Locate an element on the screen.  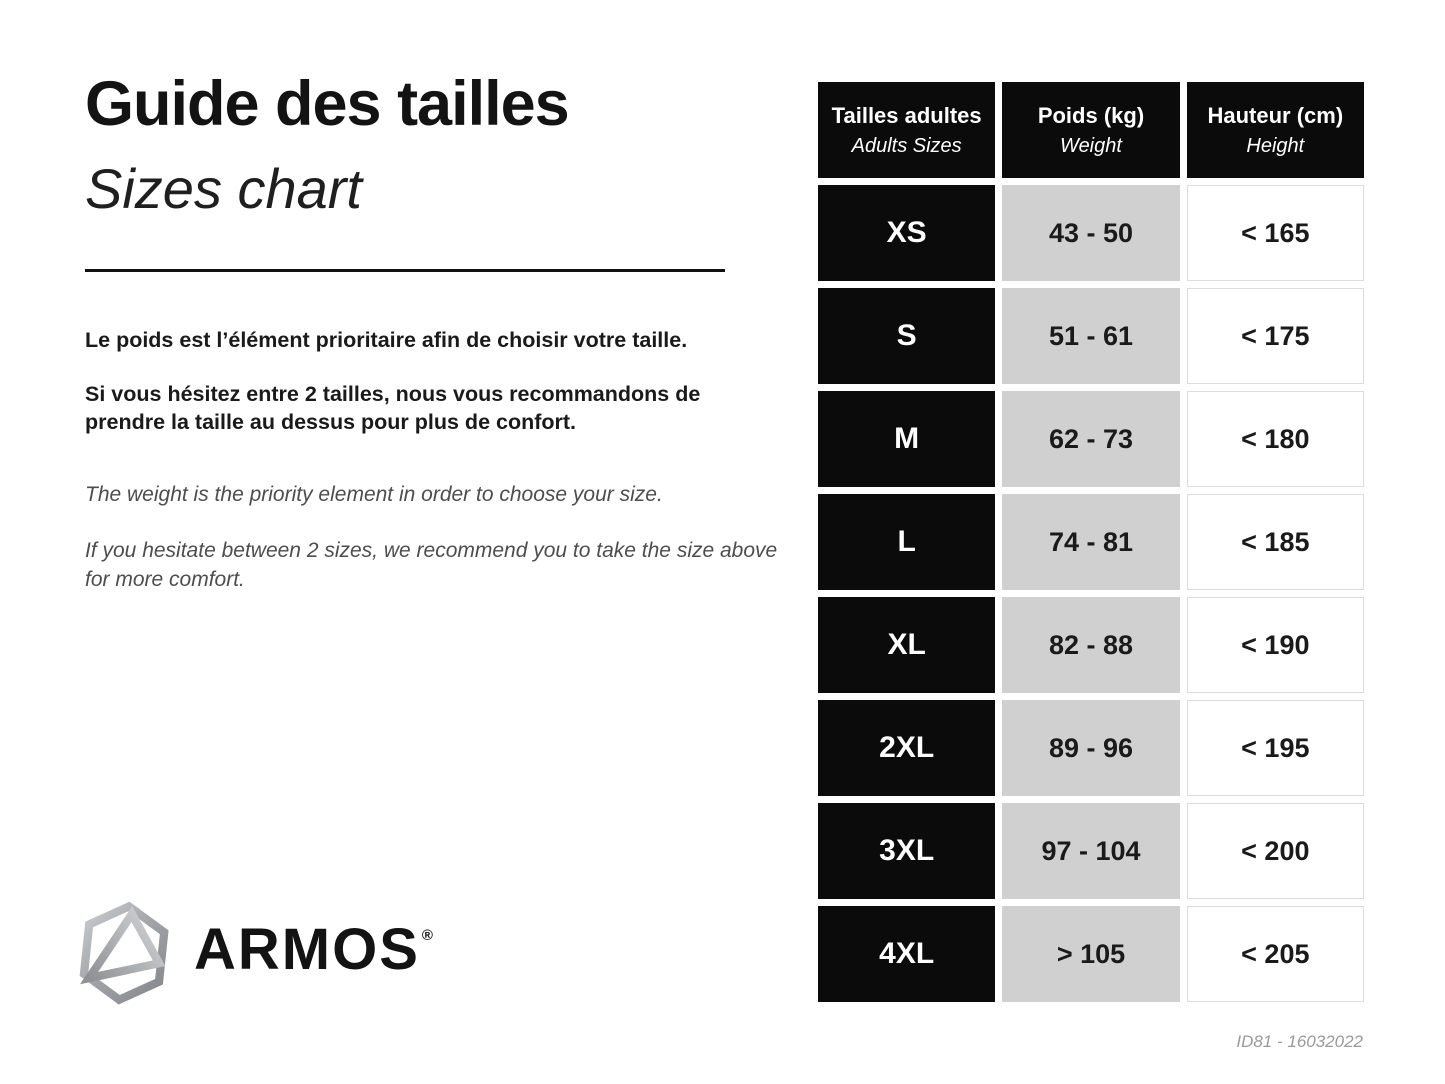
weight-range-cell: 74 - 81 is located at coordinates (1091, 542).